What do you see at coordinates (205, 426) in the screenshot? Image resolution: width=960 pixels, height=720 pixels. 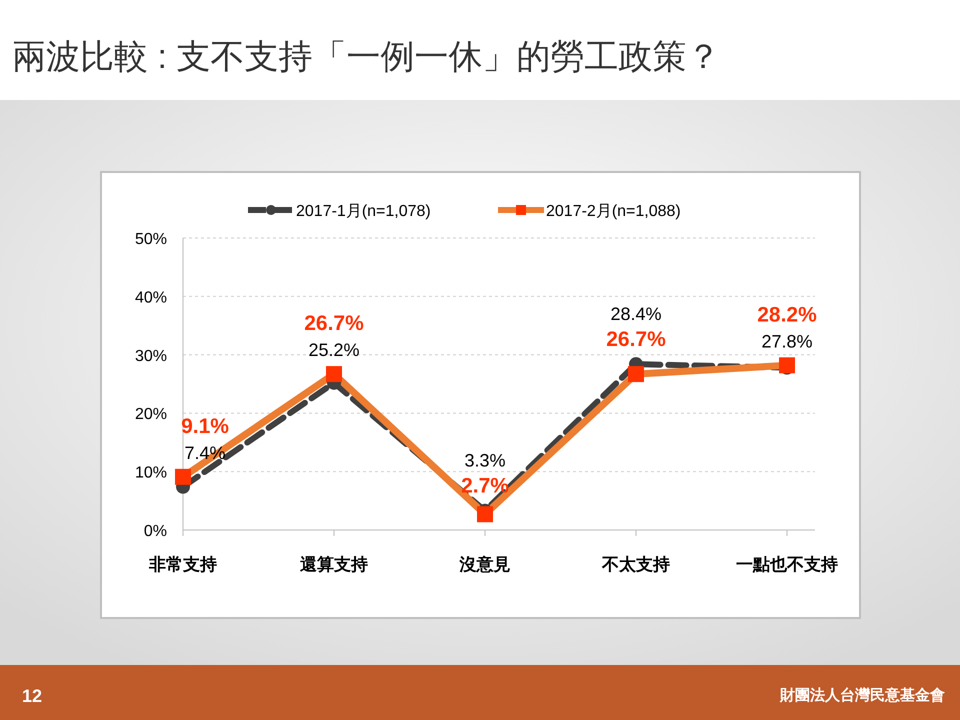 I see `data-label: 9.1%` at bounding box center [205, 426].